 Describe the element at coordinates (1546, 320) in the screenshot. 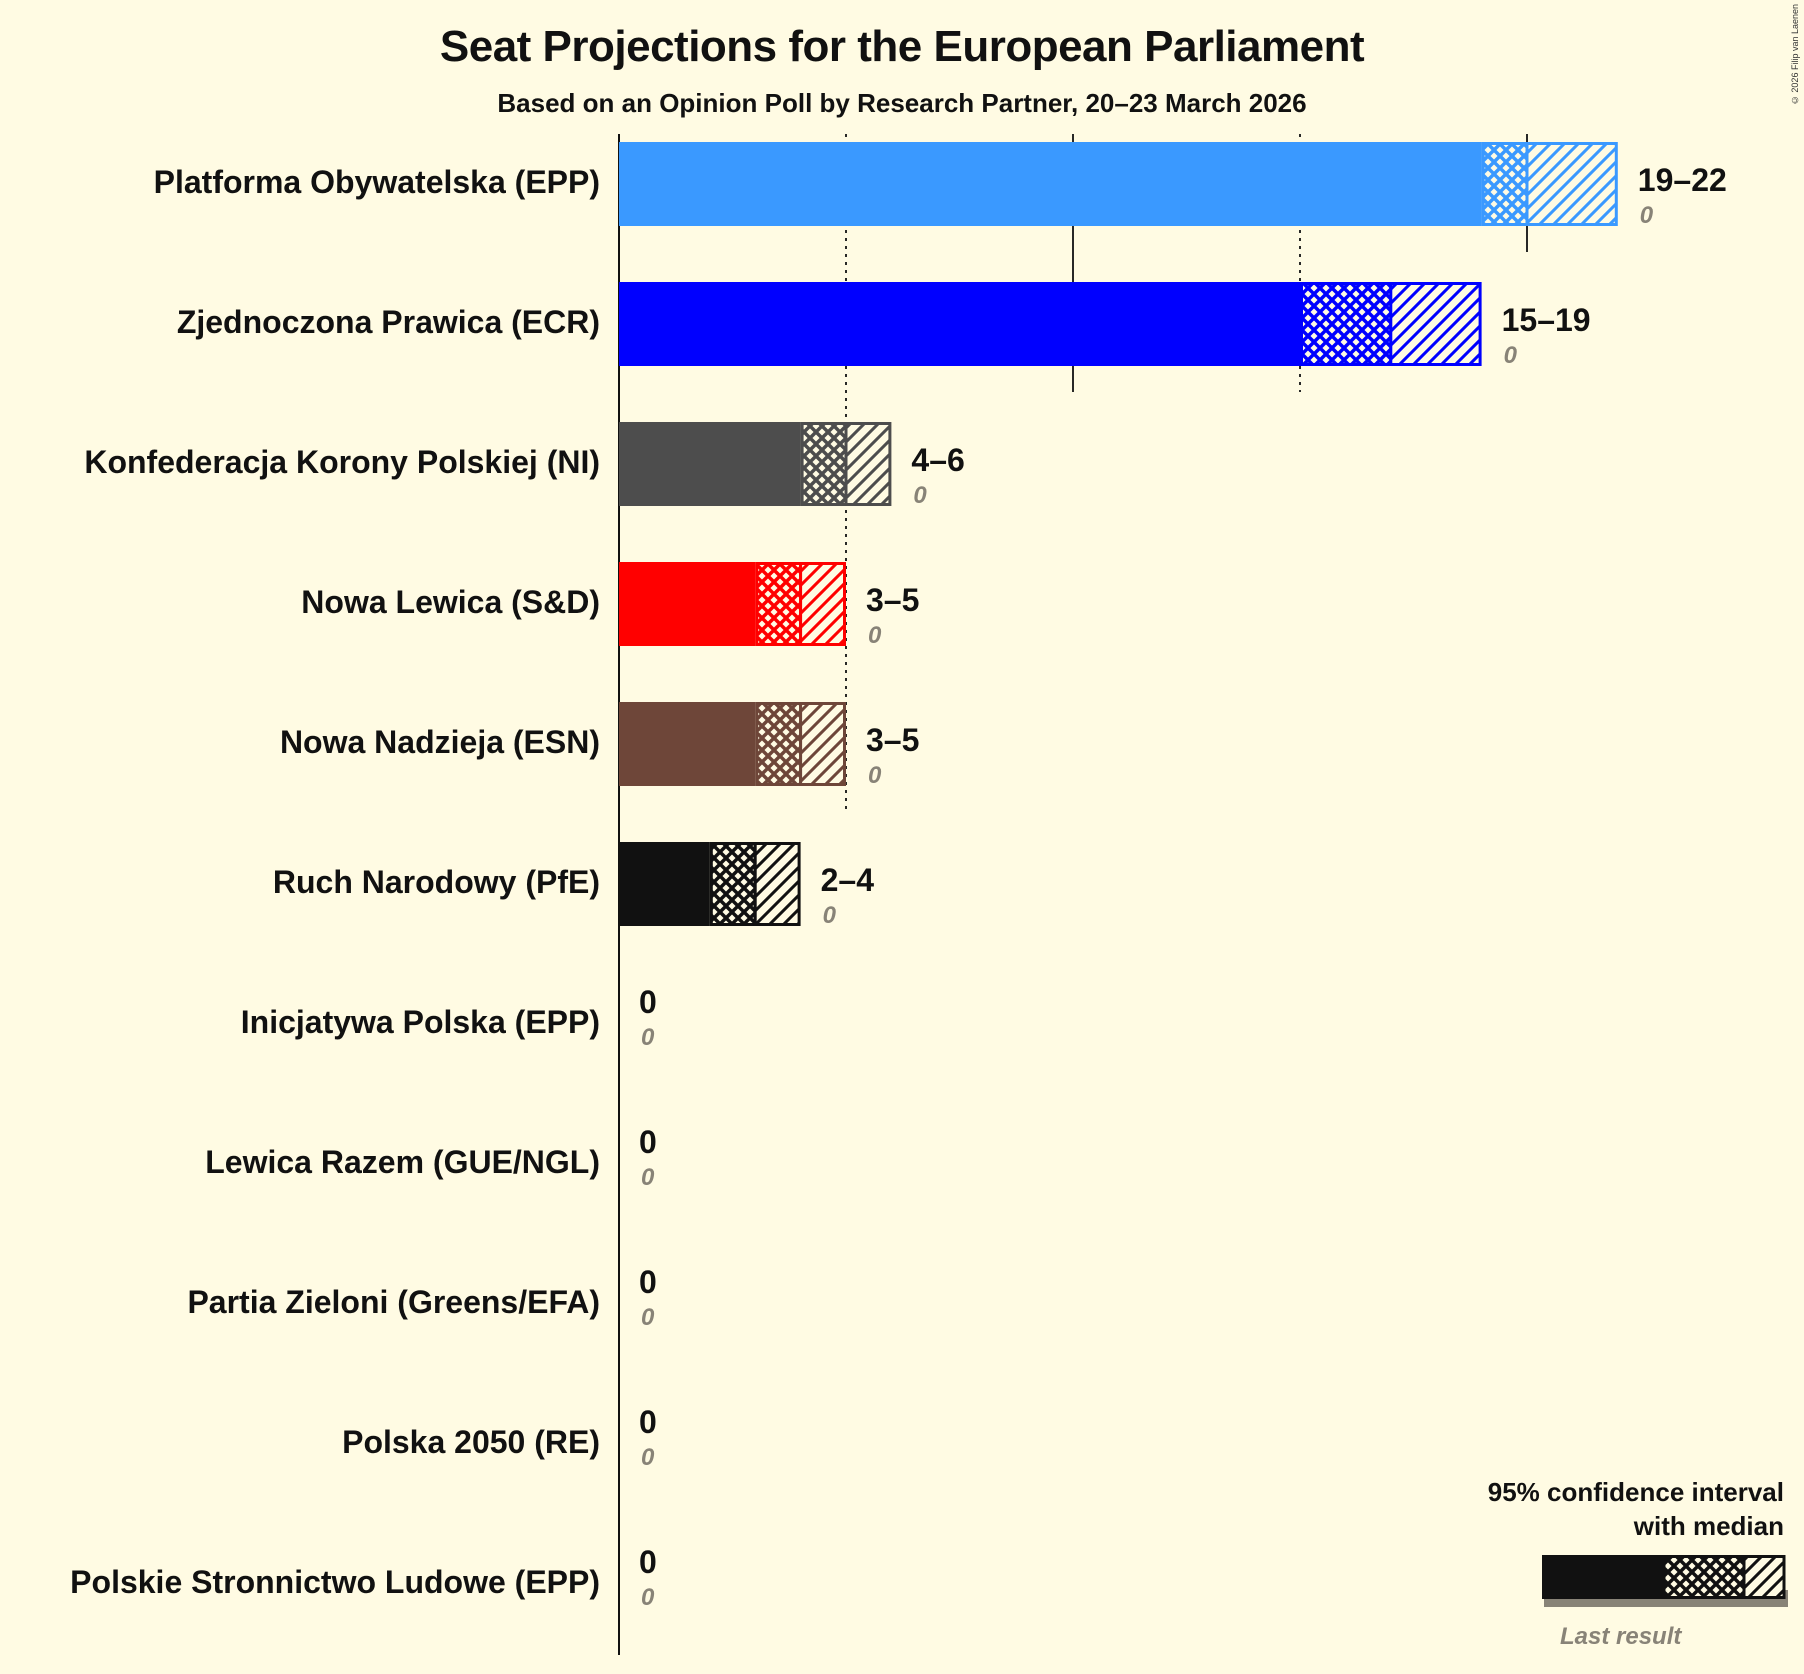

I see `seat-range-label: 15–19` at that location.